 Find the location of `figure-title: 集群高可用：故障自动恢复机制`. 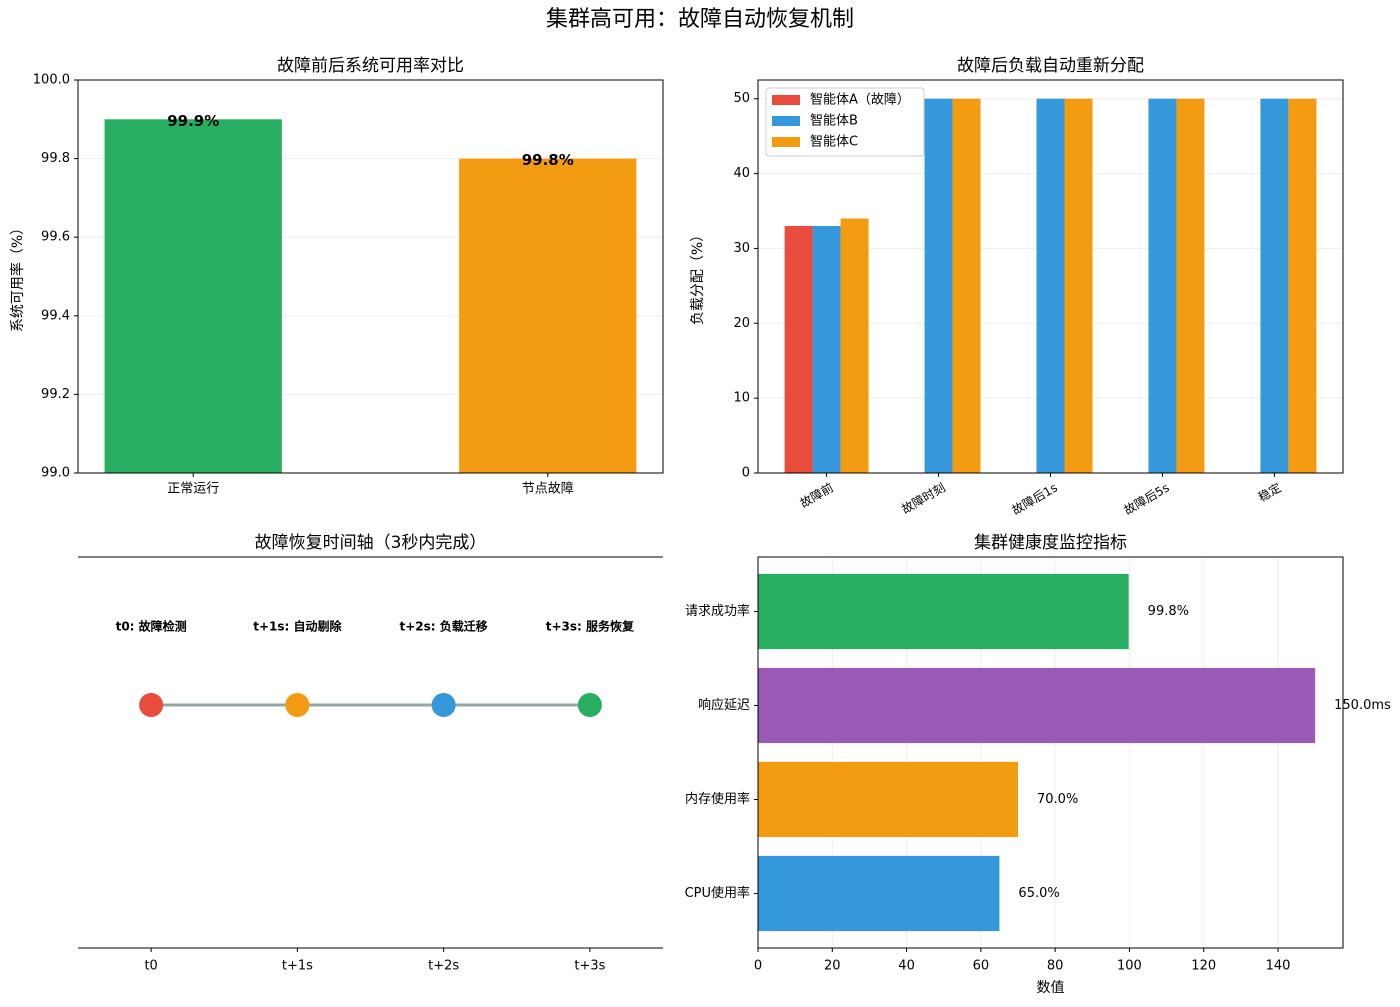

figure-title: 集群高可用：故障自动恢复机制 is located at coordinates (700, 19).